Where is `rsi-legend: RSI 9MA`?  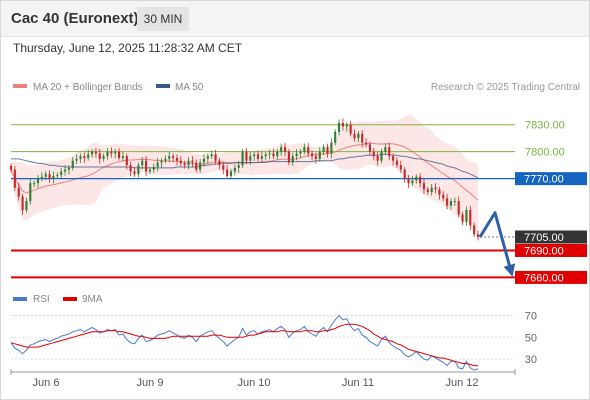
rsi-legend: RSI 9MA is located at coordinates (58, 299).